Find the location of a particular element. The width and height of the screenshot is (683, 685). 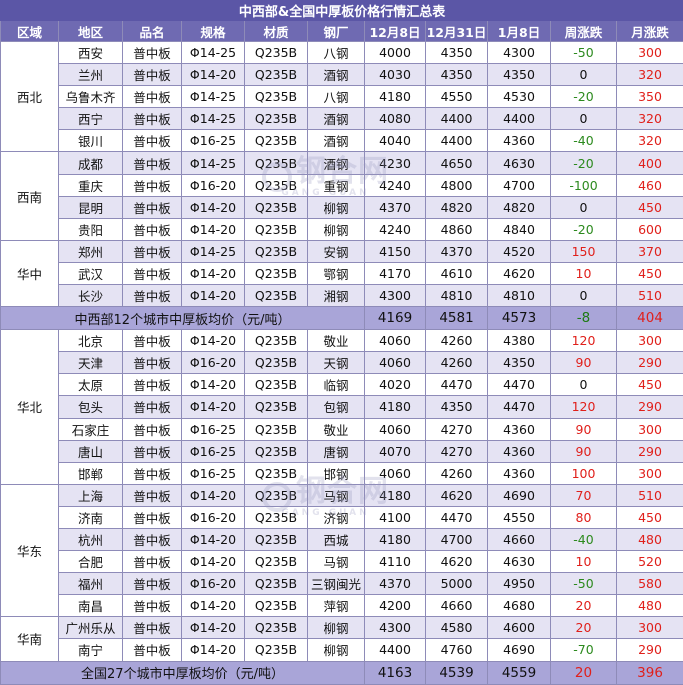

city-cell: 上海 is located at coordinates (91, 495).